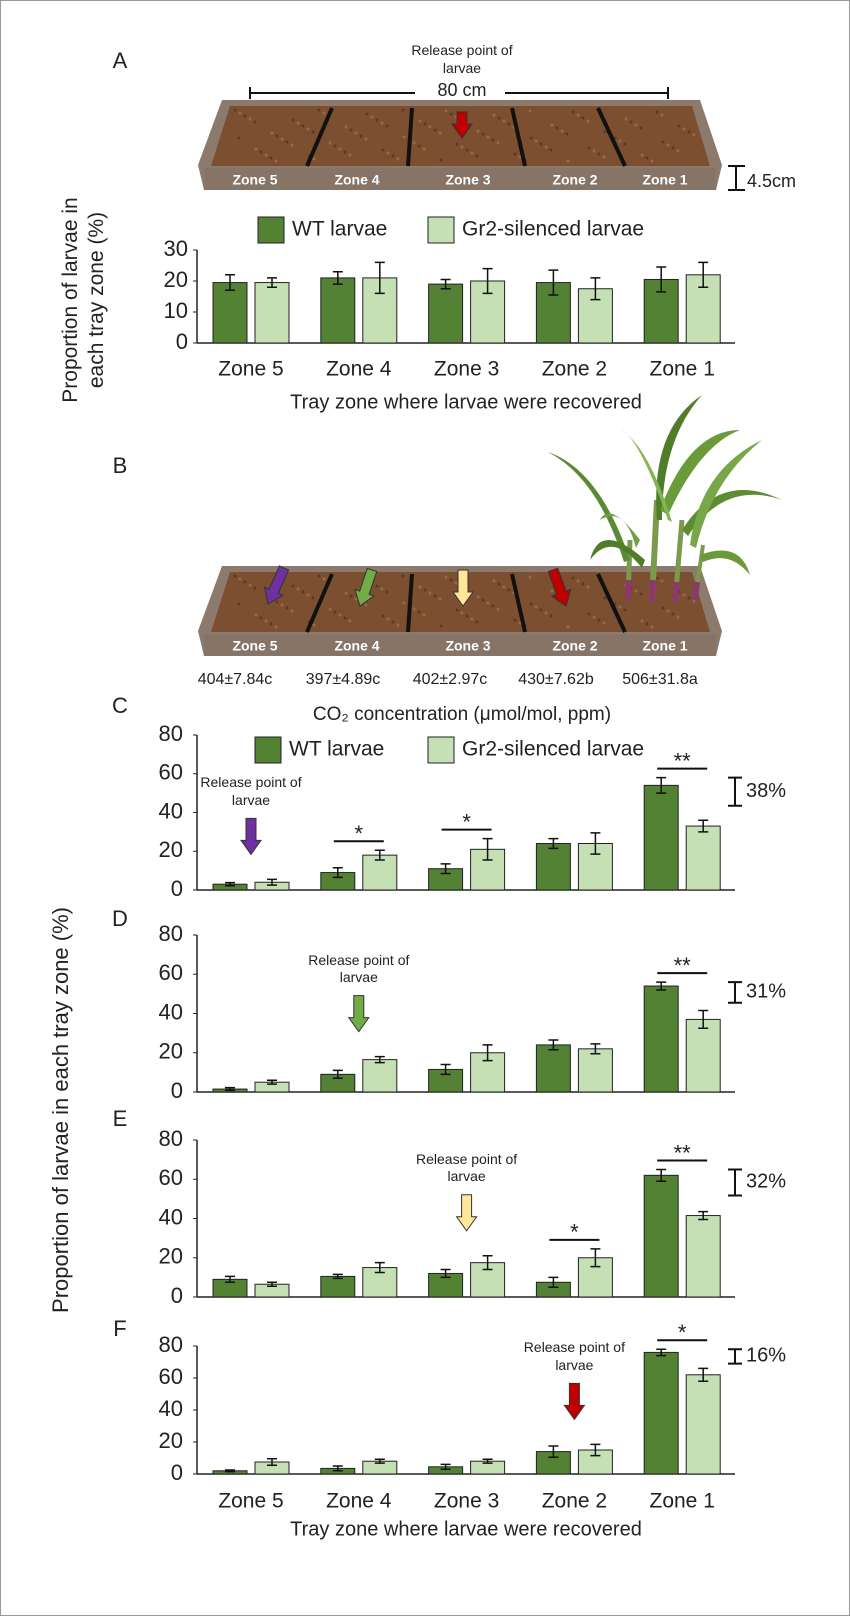 This screenshot has width=850, height=1616. I want to click on co2-label: 397±4.89c, so click(343, 679).